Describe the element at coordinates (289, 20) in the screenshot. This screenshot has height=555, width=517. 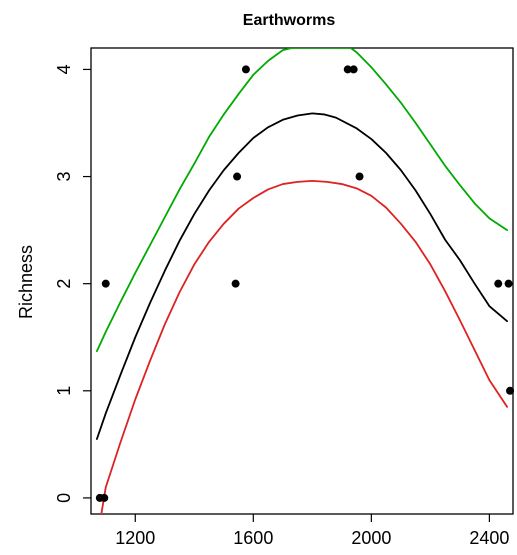
I see `chart-title: Earthworms` at that location.